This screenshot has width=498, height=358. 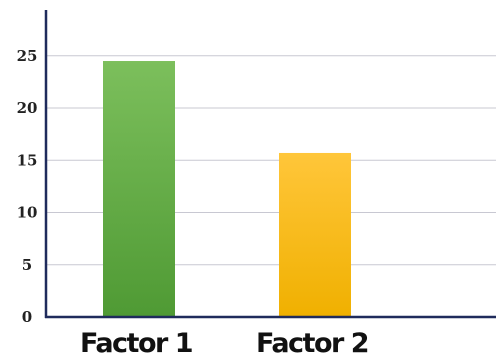 What do you see at coordinates (27, 213) in the screenshot?
I see `y-tick-label: 10` at bounding box center [27, 213].